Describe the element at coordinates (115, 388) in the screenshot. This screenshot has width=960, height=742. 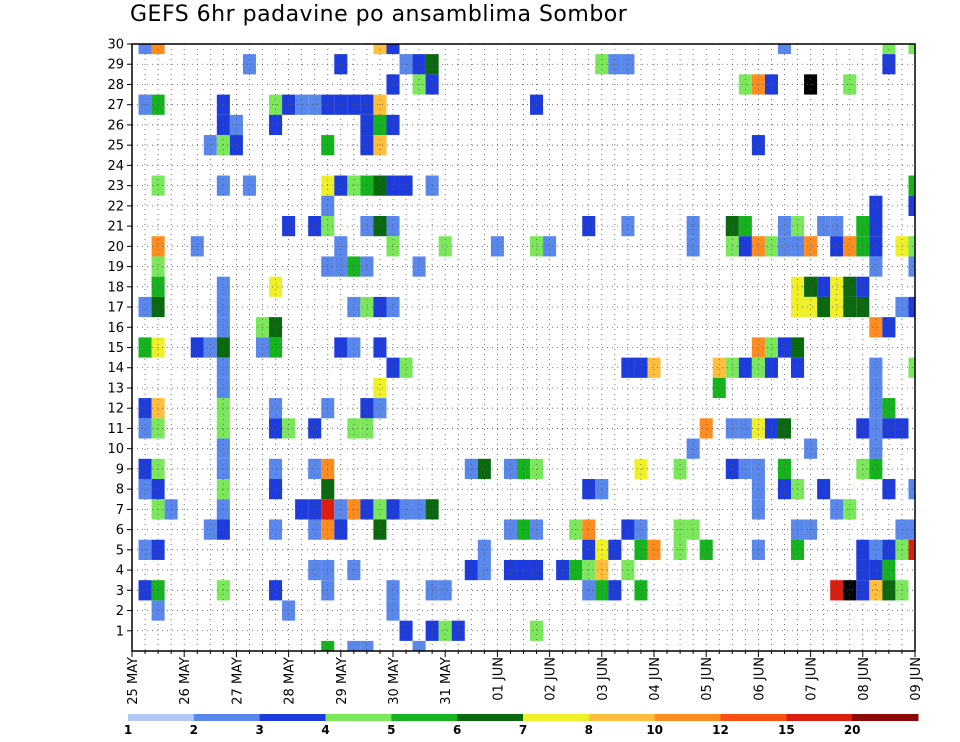
I see `y-tick-label: 13` at that location.